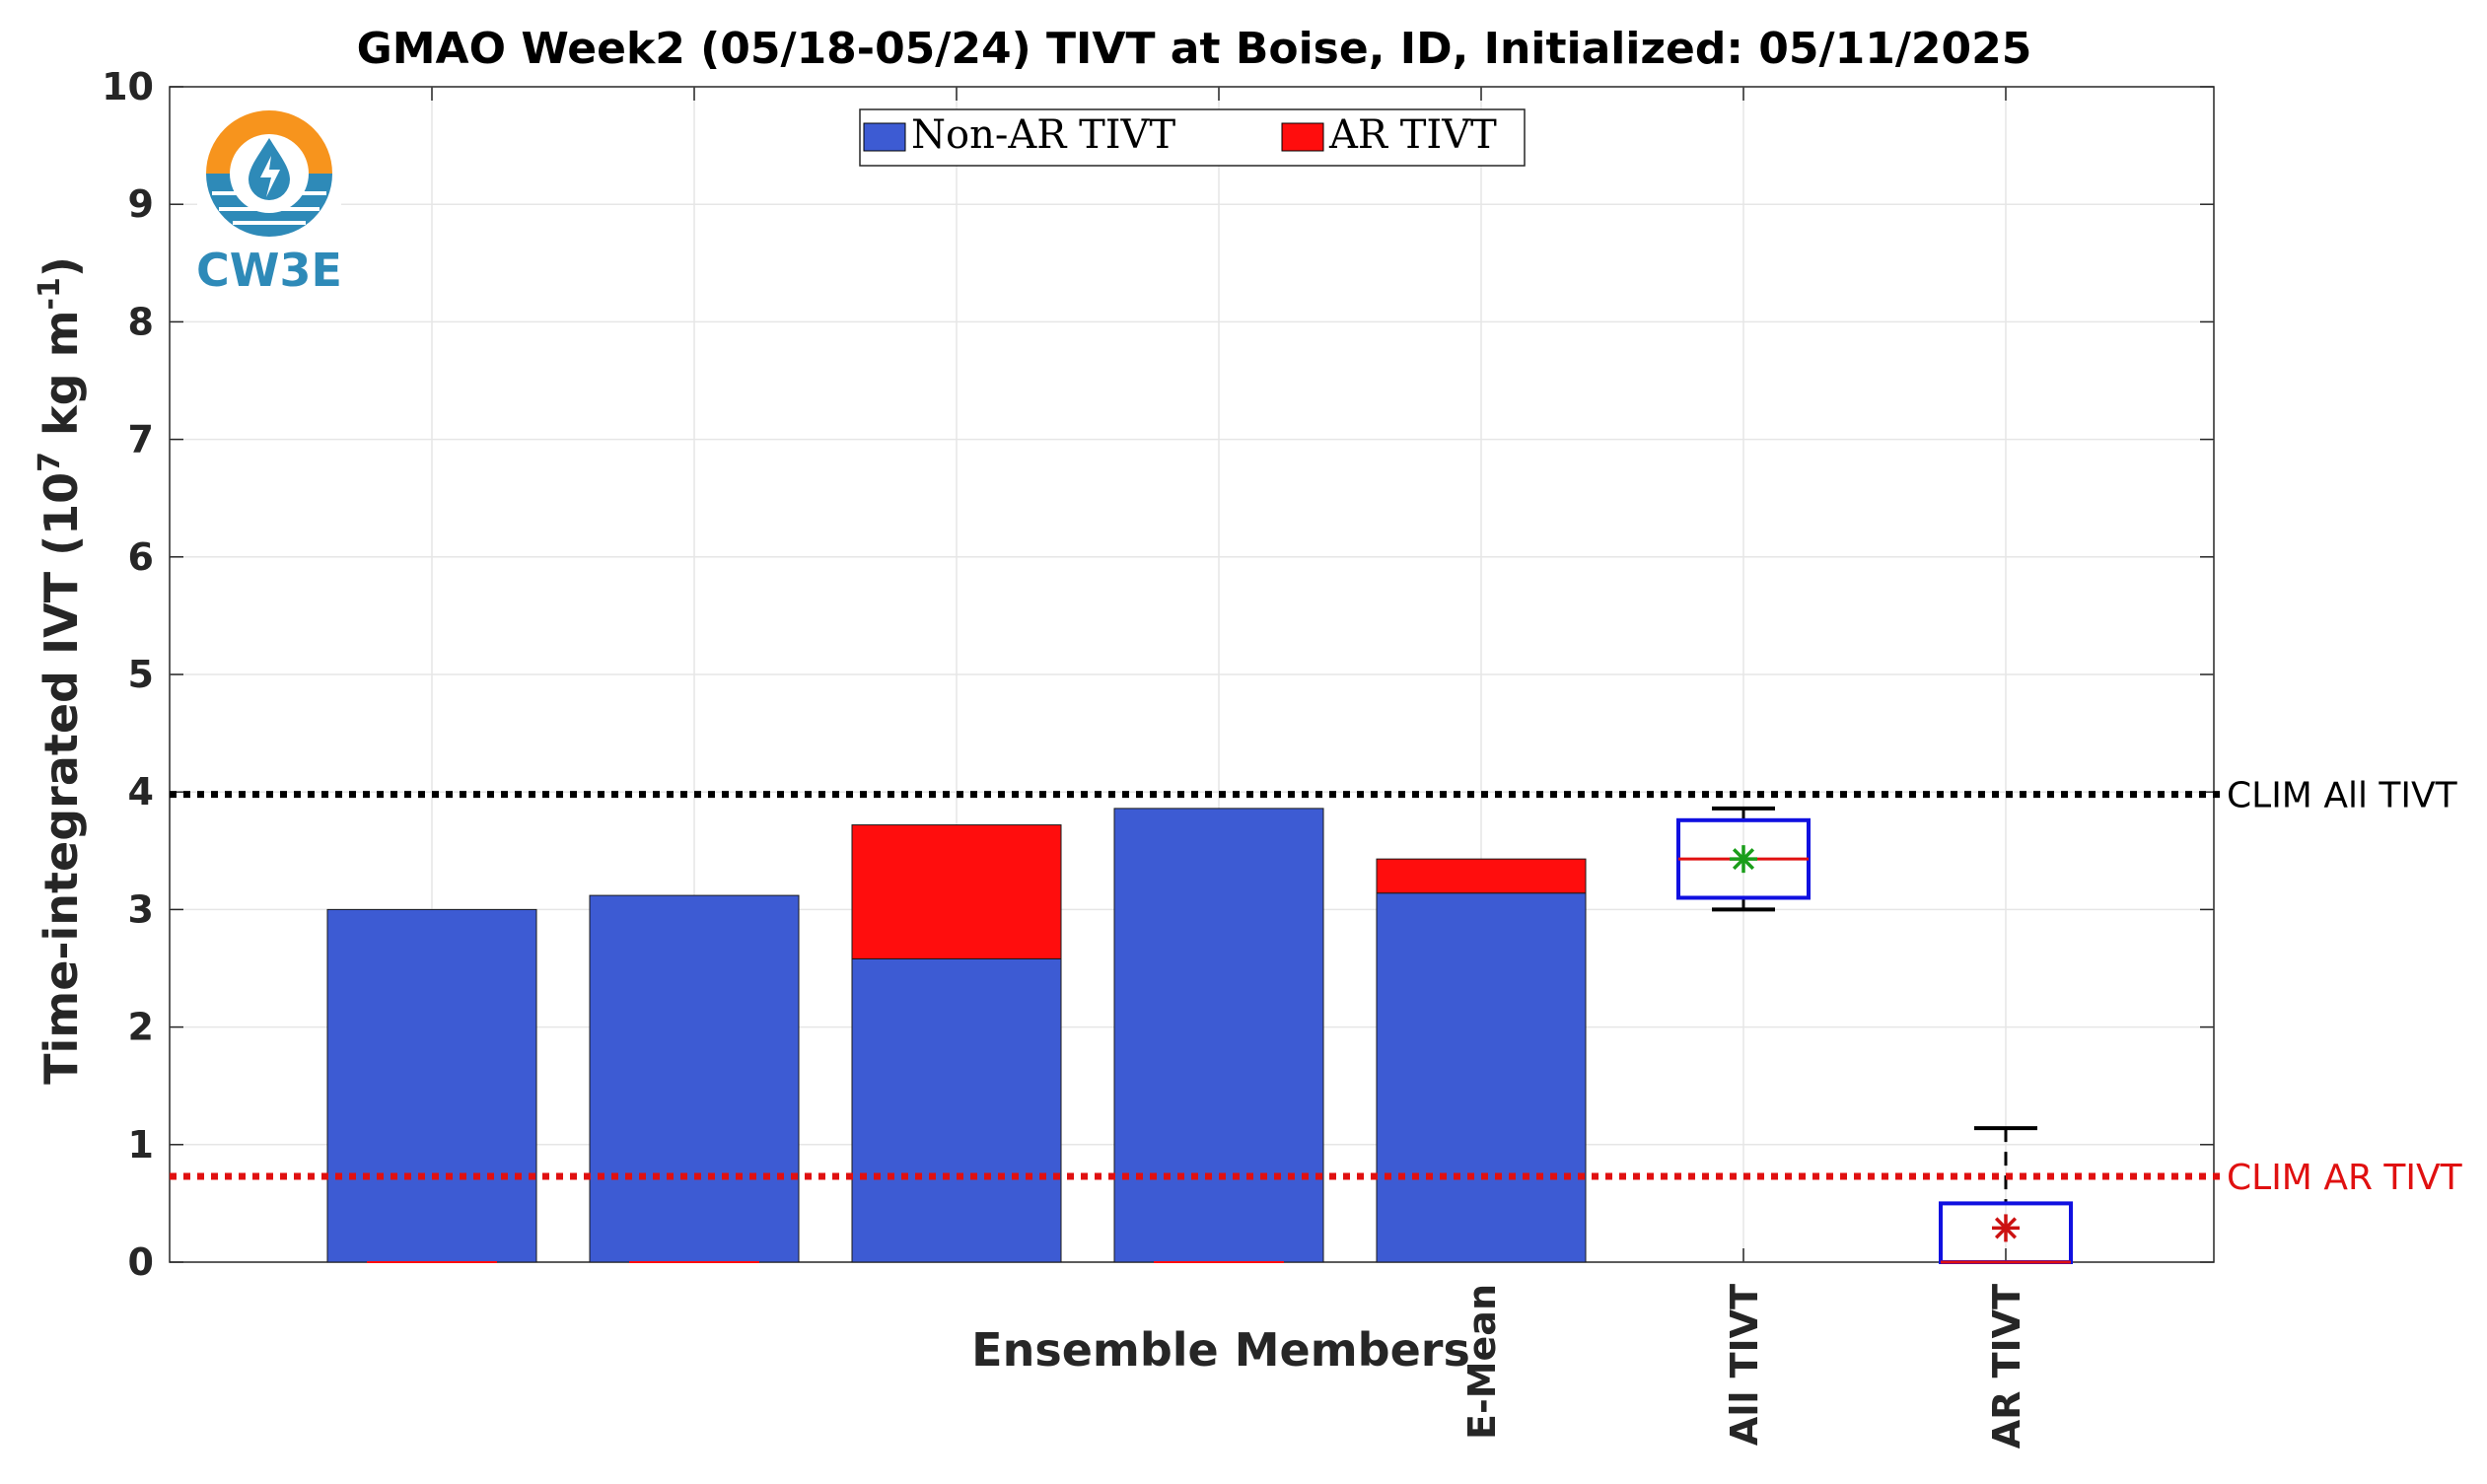  Describe the element at coordinates (141, 204) in the screenshot. I see `y-tick-label: 9` at that location.